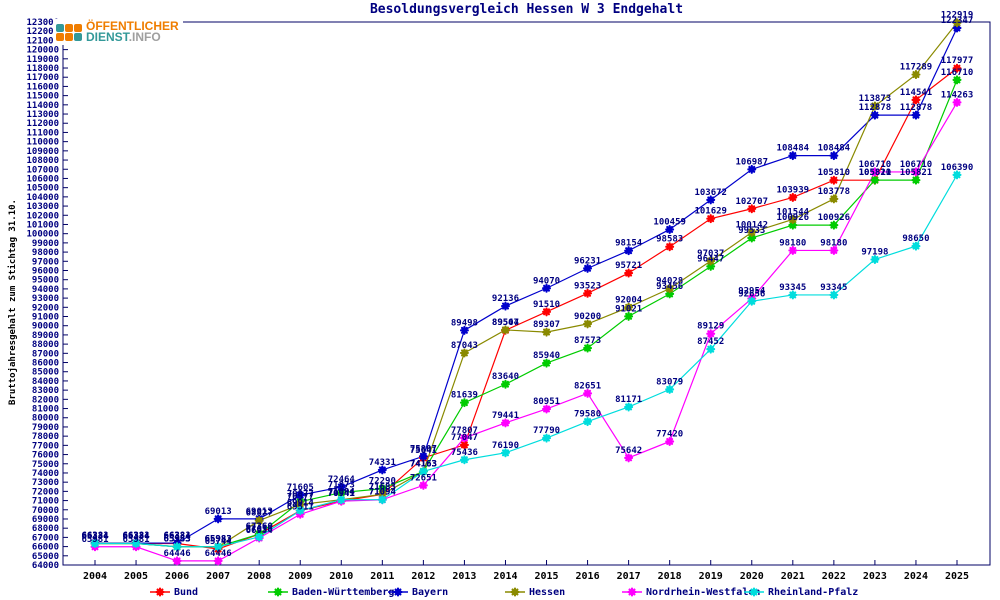 This screenshot has width=1000, height=600. What do you see at coordinates (259, 576) in the screenshot?
I see `x-tick-label: 2008` at bounding box center [259, 576].